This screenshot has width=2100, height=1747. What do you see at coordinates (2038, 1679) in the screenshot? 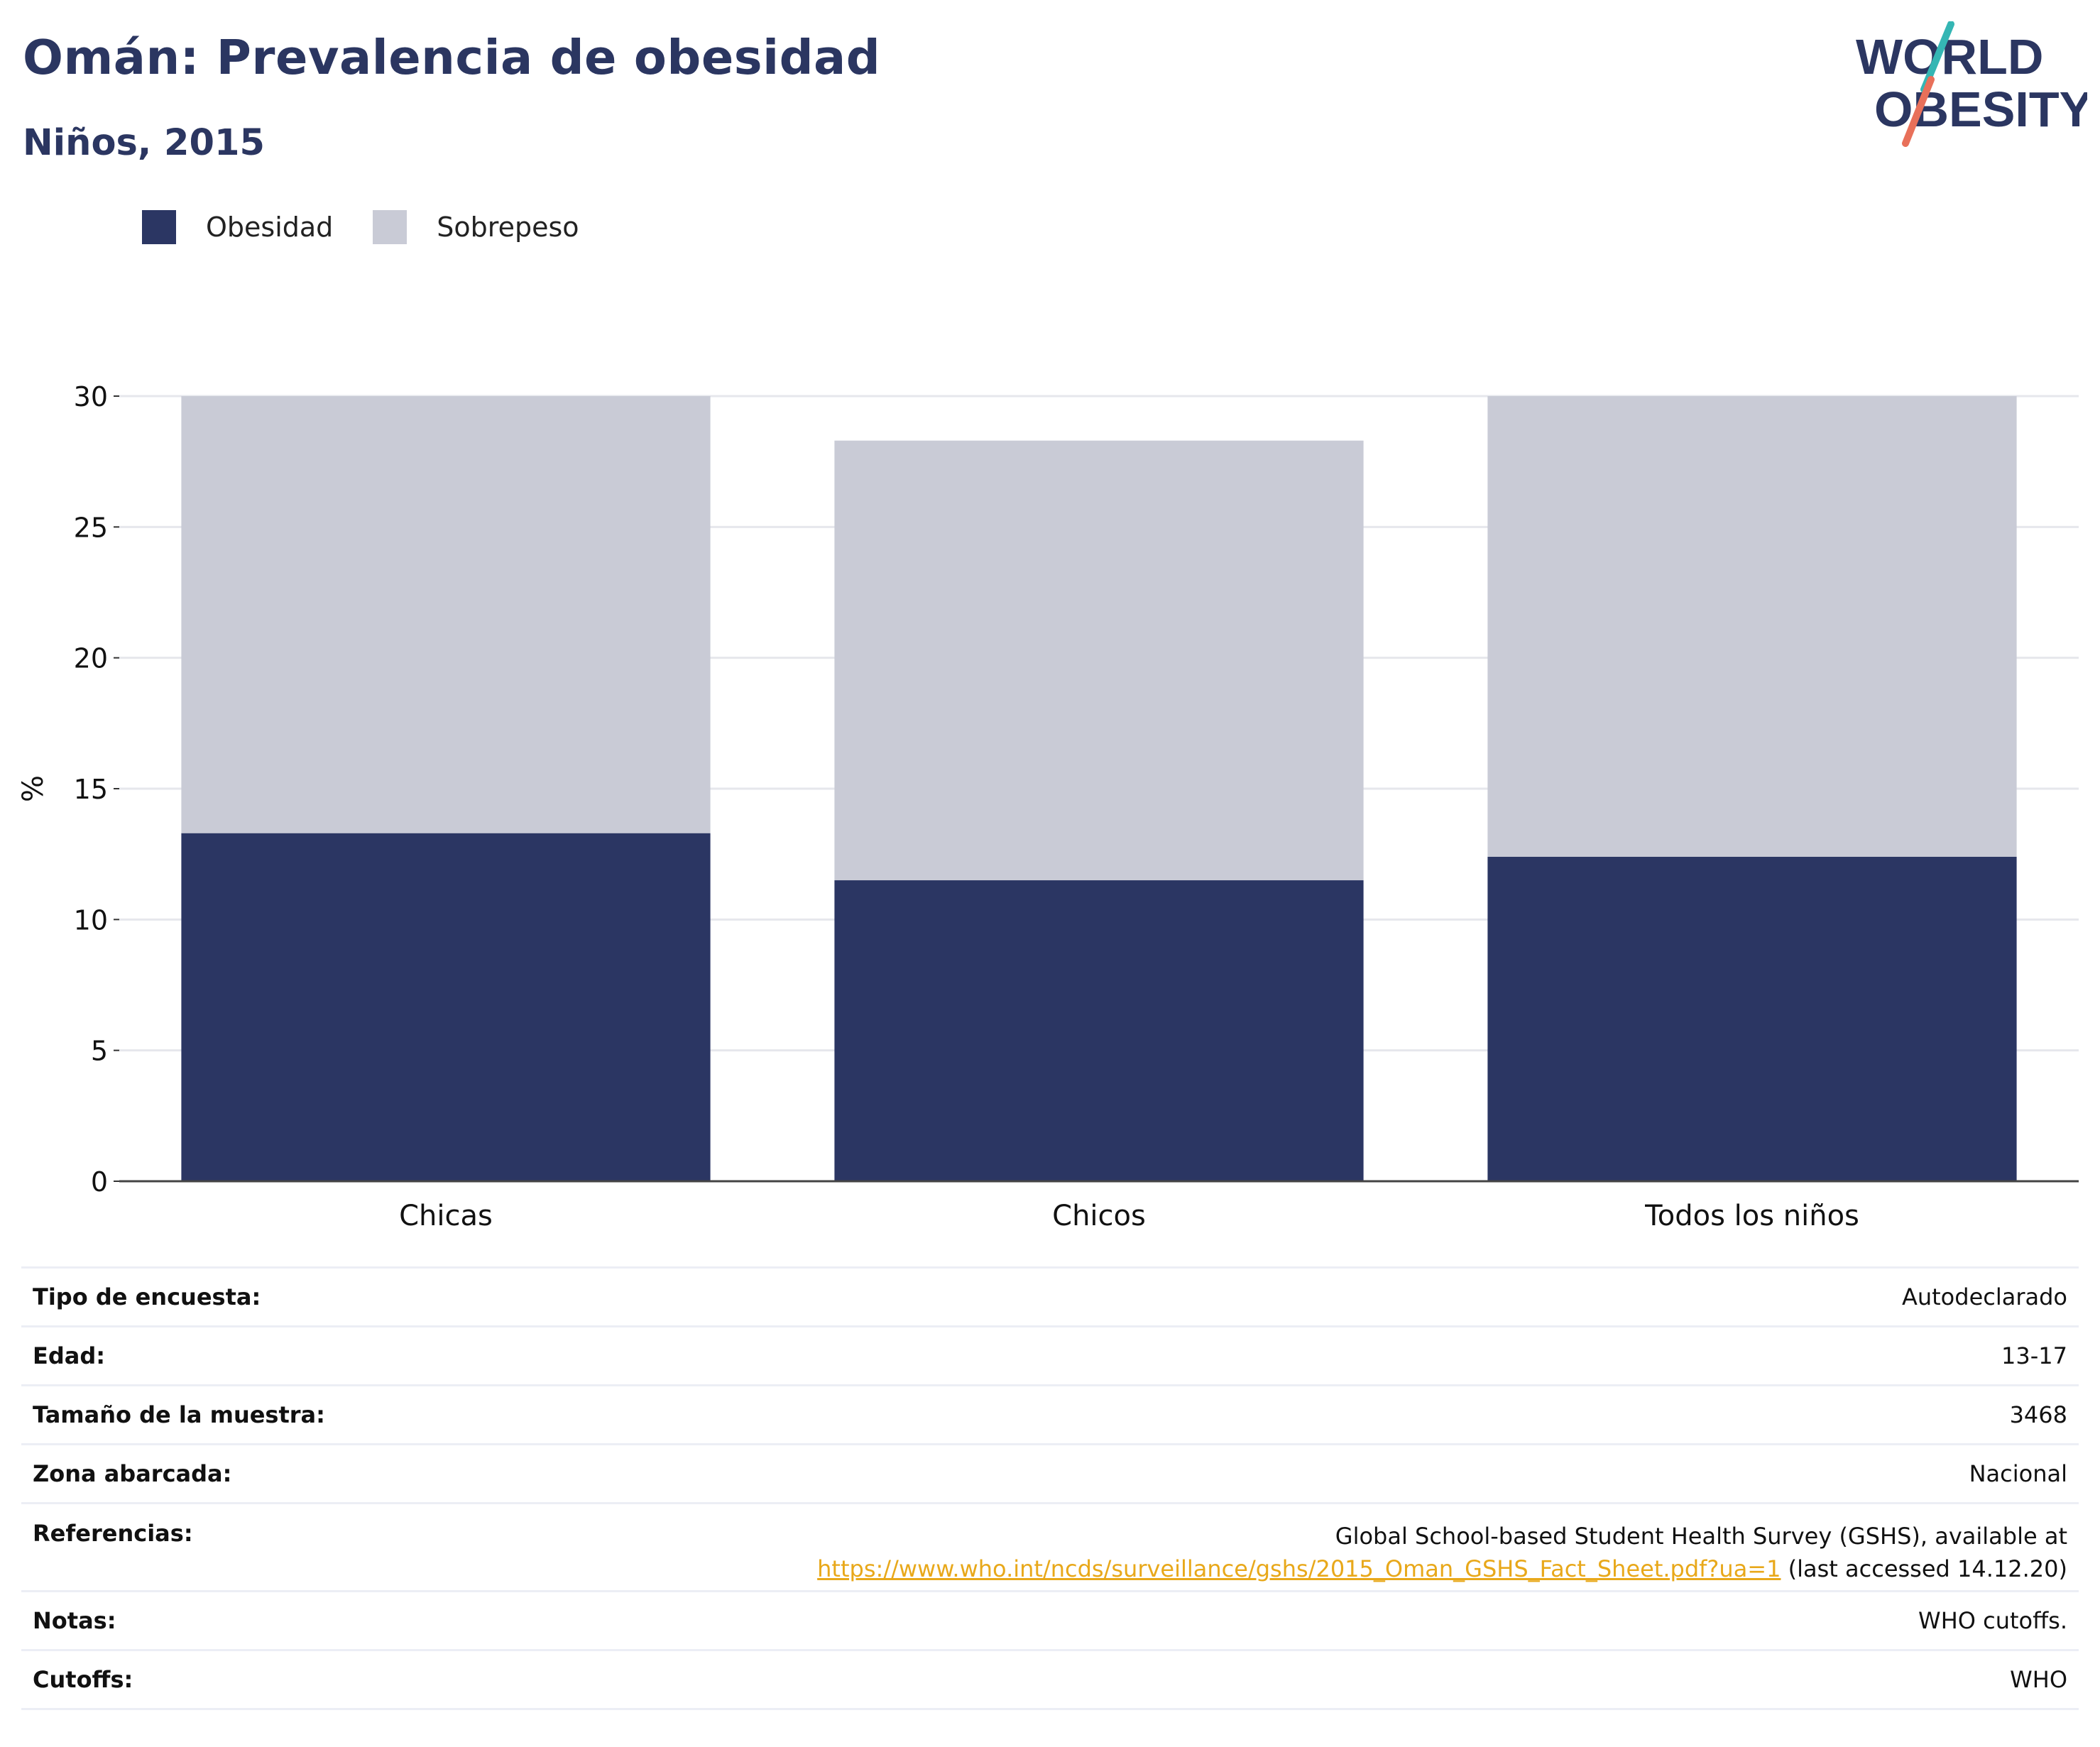
I see `info-value-cutoffs: WHO` at bounding box center [2038, 1679].